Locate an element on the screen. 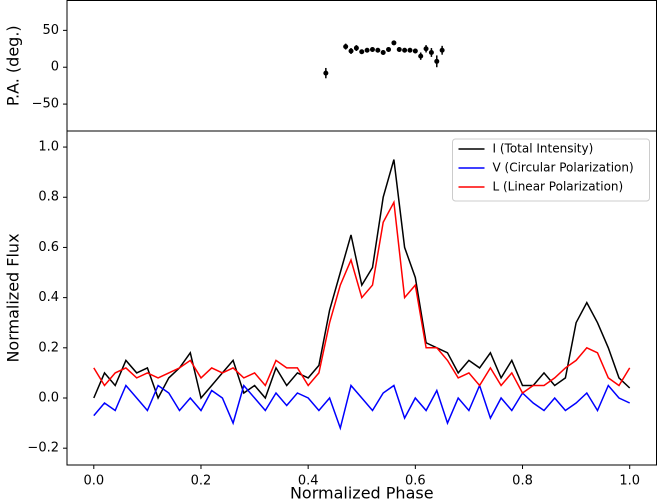 Image resolution: width=658 pixels, height=504 pixels. y-tick-label: 1.0 is located at coordinates (48, 147).